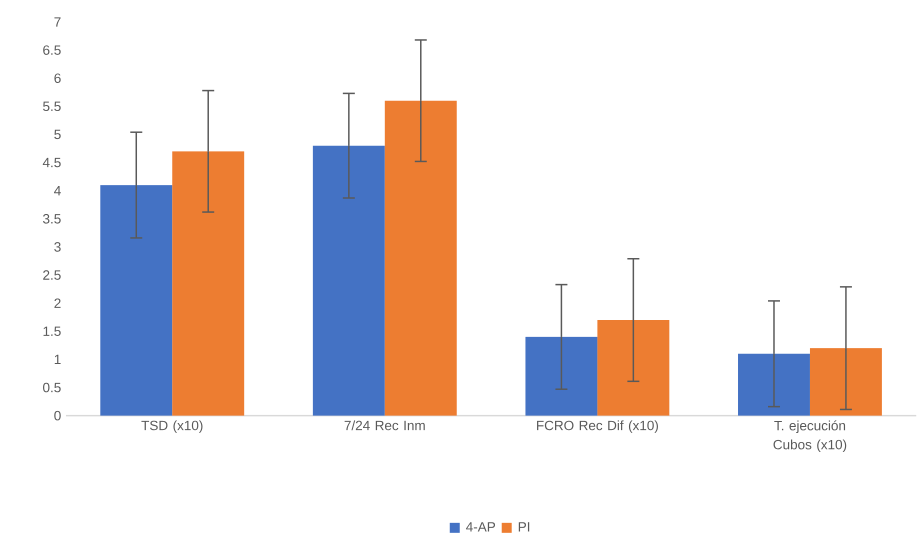  Describe the element at coordinates (57, 247) in the screenshot. I see `y-tick-label: 3` at that location.